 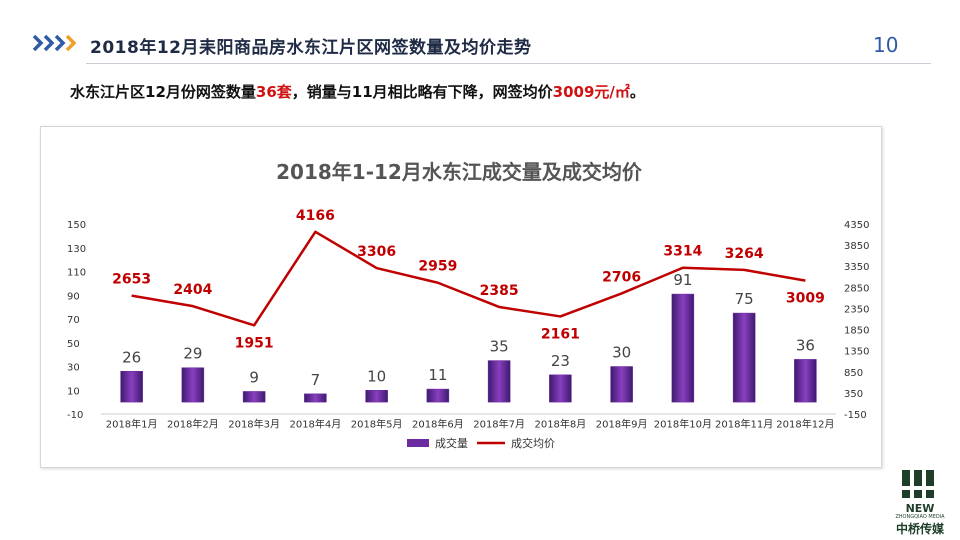 What do you see at coordinates (499, 347) in the screenshot?
I see `bar-data-label: 35` at bounding box center [499, 347].